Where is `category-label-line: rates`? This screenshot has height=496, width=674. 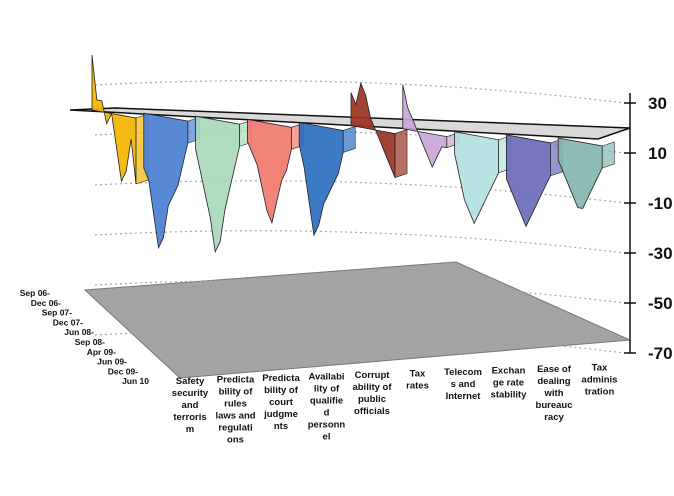
category-label-line: rates is located at coordinates (417, 386).